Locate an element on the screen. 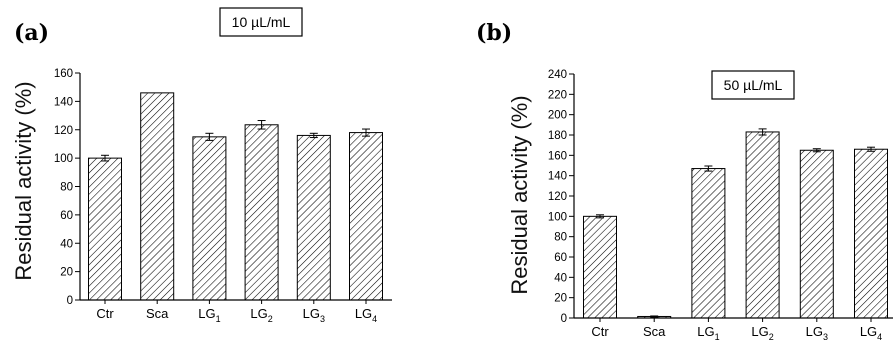 The width and height of the screenshot is (893, 345). y-tick-label: 180 is located at coordinates (557, 136).